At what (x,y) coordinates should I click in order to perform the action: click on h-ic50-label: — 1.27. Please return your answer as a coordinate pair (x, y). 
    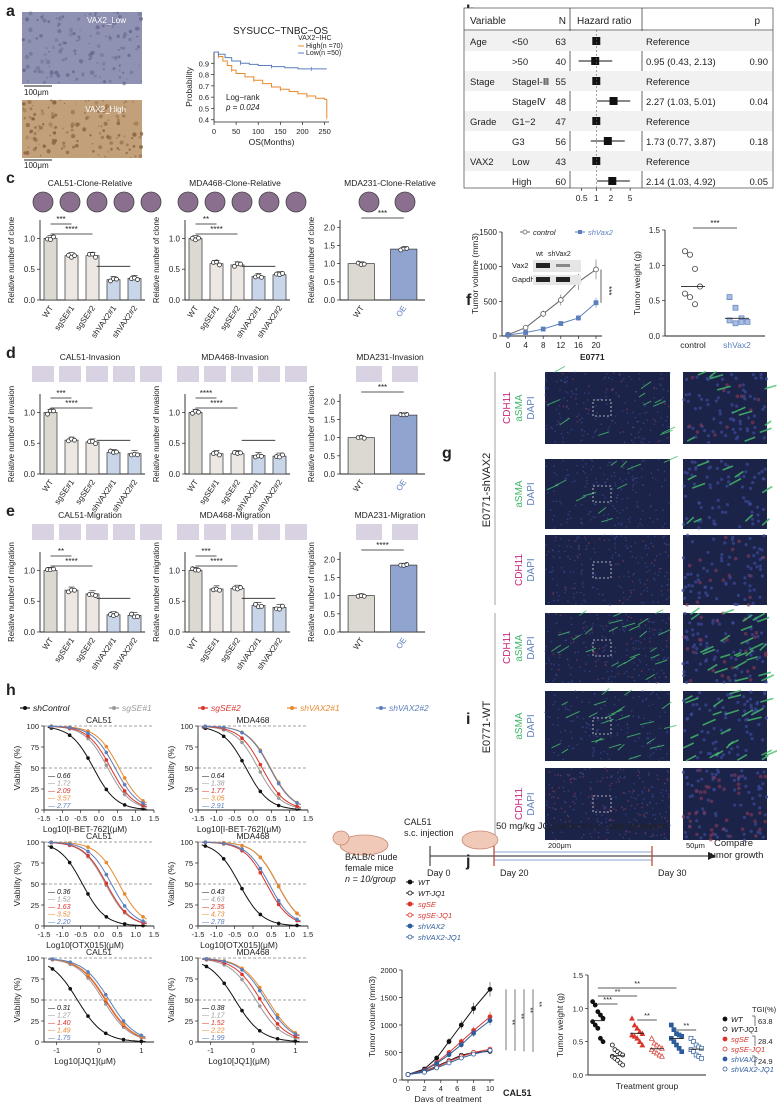
    Looking at the image, I should click on (59, 1016).